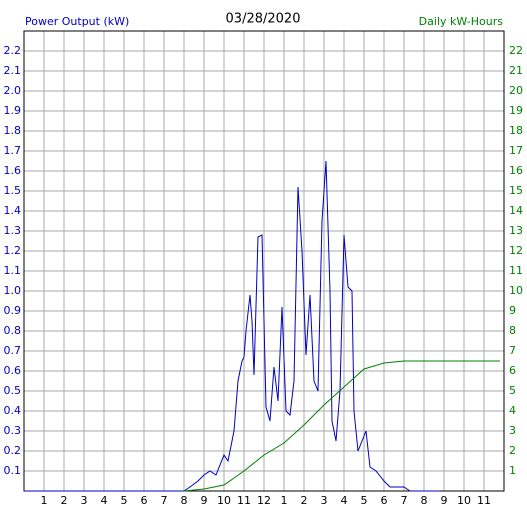 Image resolution: width=527 pixels, height=510 pixels. I want to click on y2-tick-label: 5, so click(512, 390).